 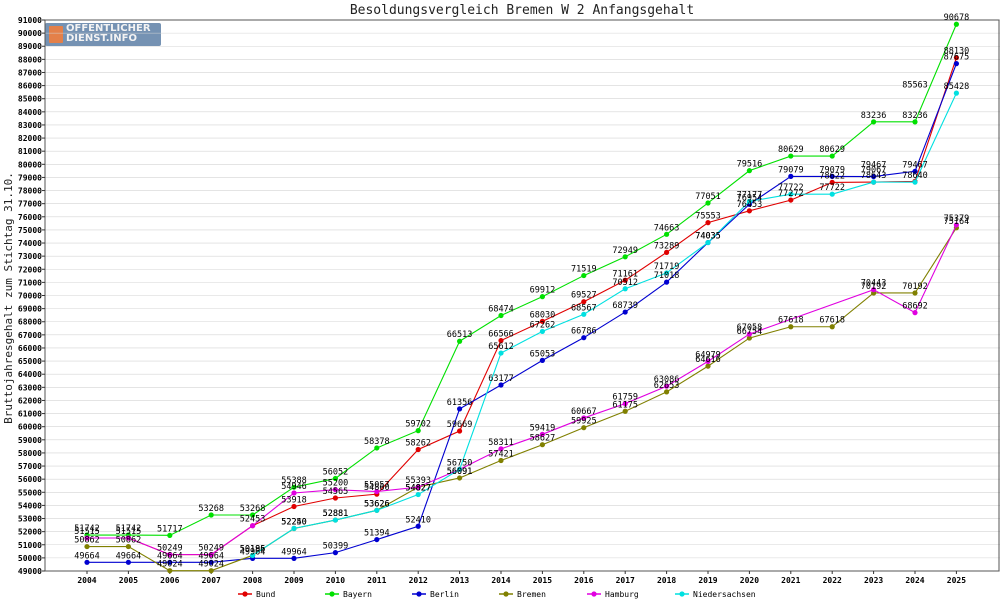 What do you see at coordinates (957, 219) in the screenshot?
I see `data-label: 75379` at bounding box center [957, 219].